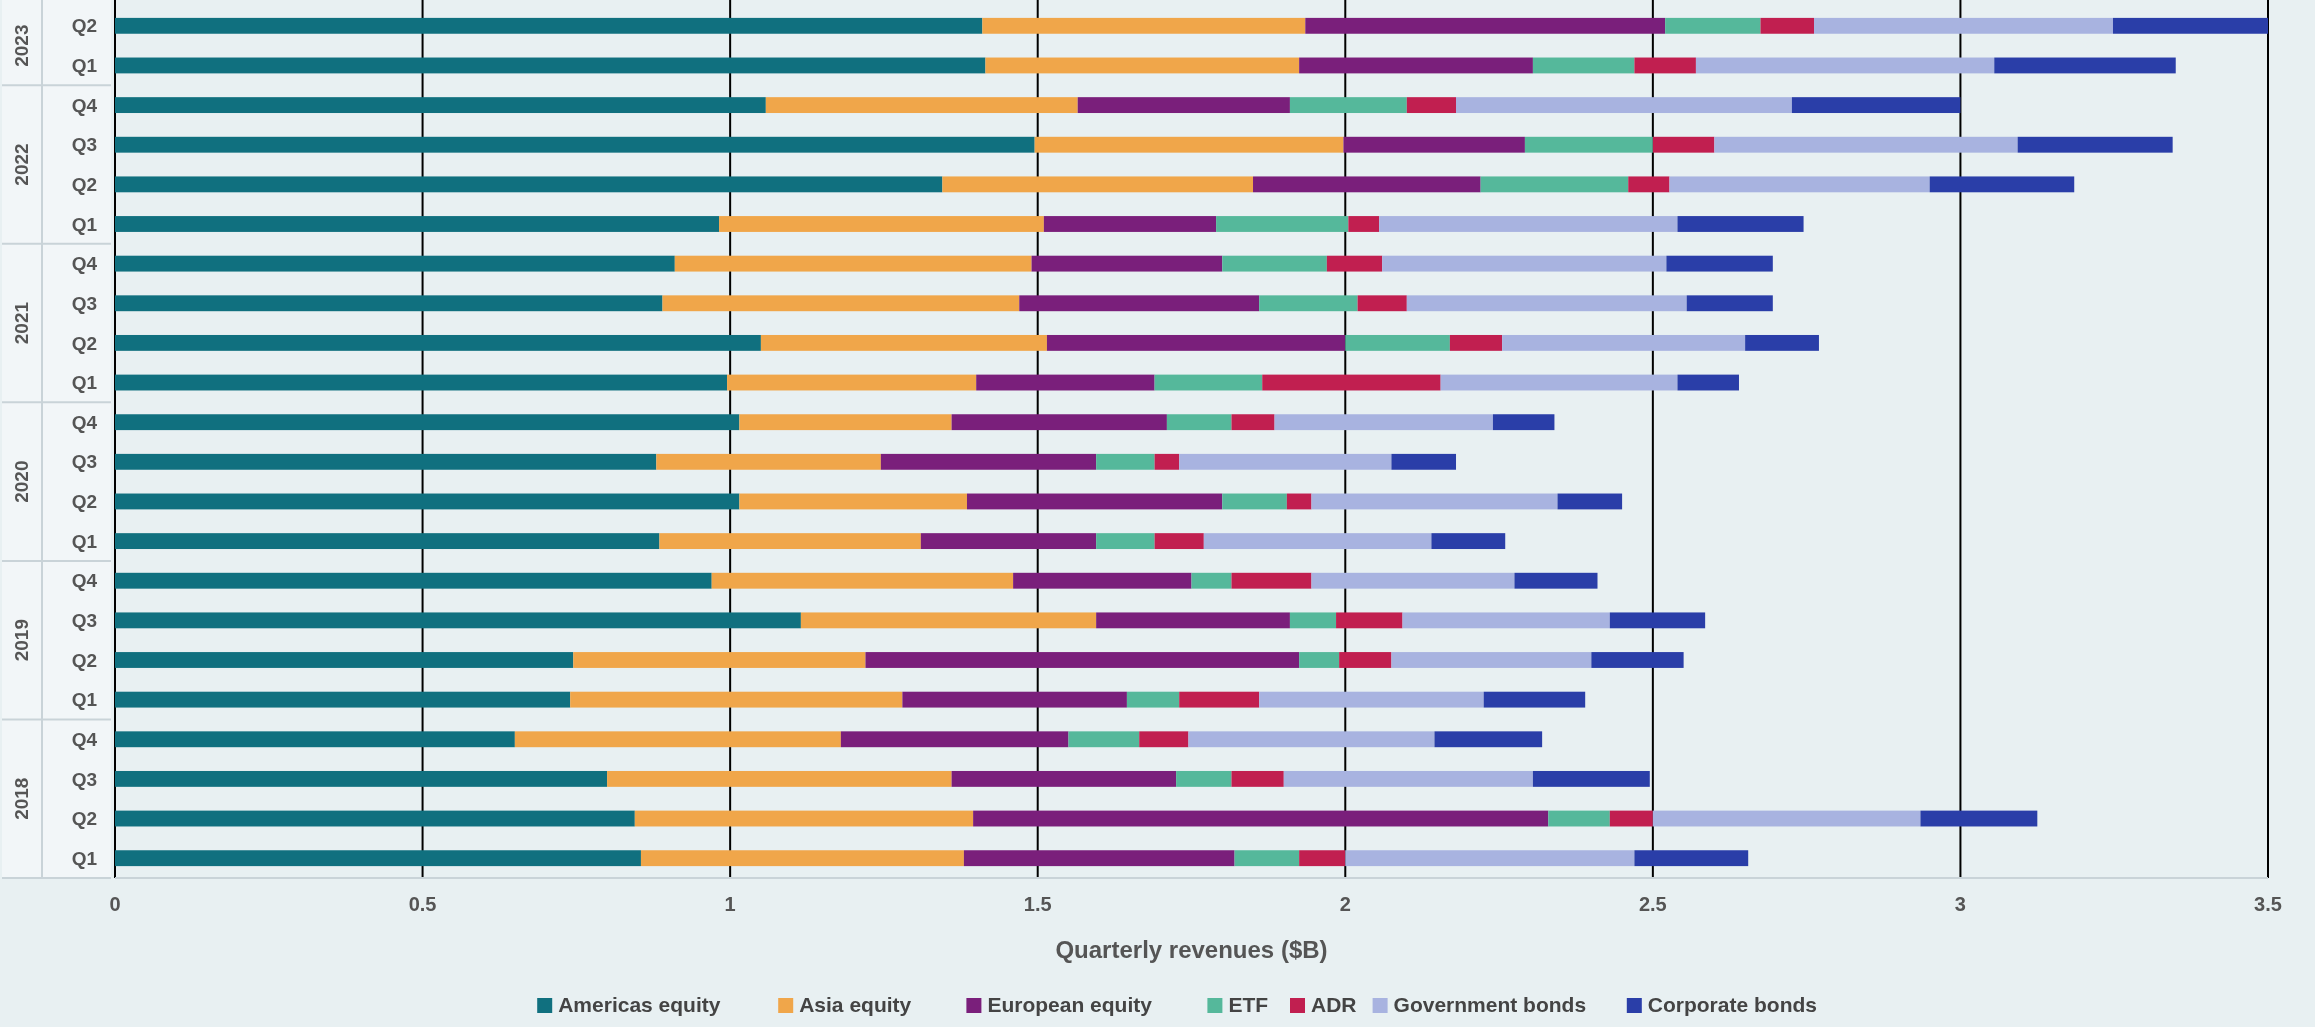  What do you see at coordinates (1345, 904) in the screenshot?
I see `x-tick-label: 2` at bounding box center [1345, 904].